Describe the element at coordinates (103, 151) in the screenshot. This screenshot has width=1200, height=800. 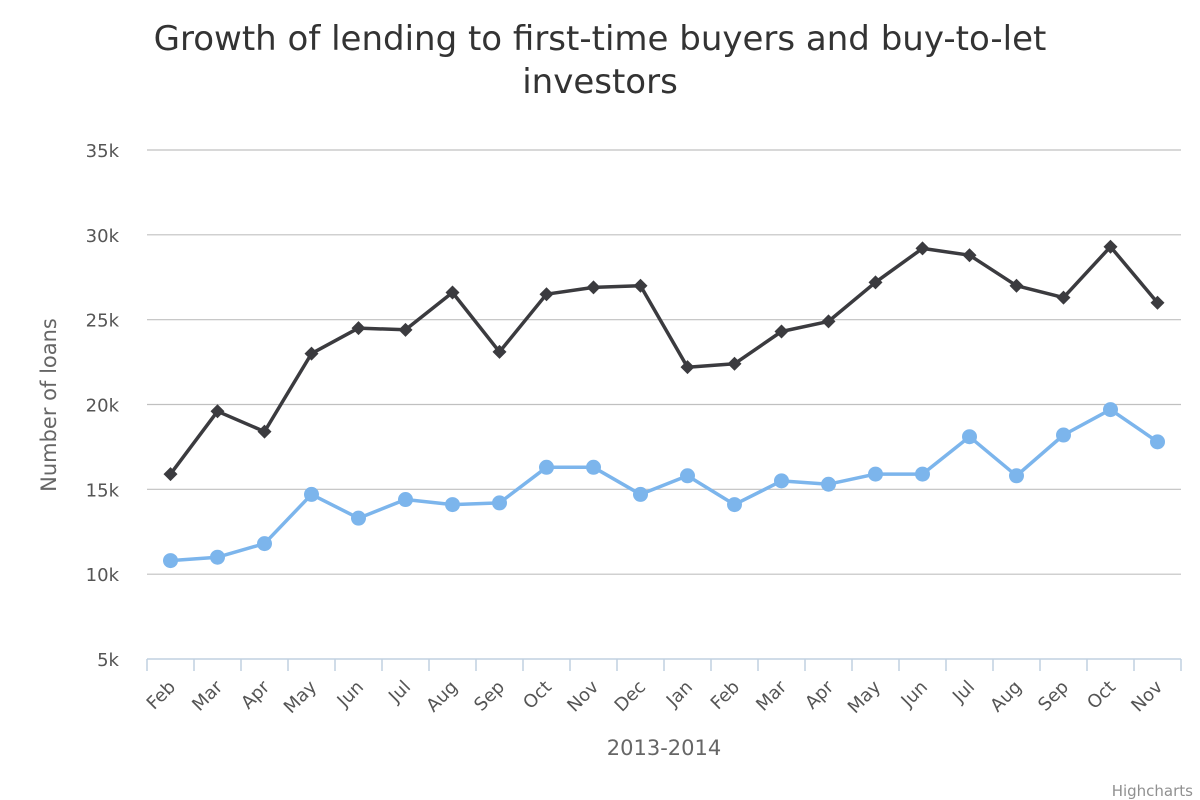
I see `y-tick-label: 35k` at that location.